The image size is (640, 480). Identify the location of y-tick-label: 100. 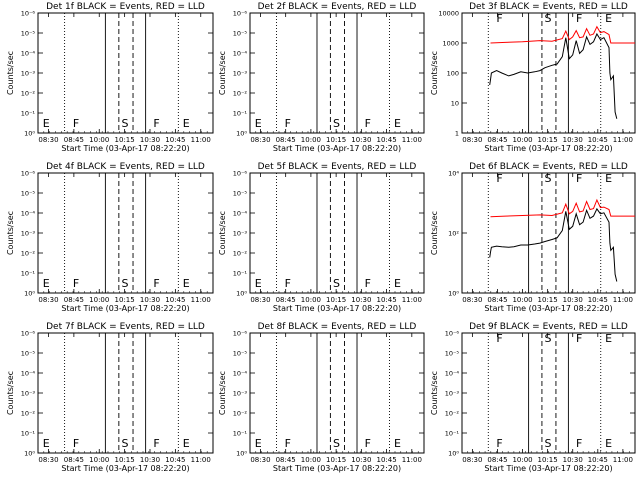
(453, 74).